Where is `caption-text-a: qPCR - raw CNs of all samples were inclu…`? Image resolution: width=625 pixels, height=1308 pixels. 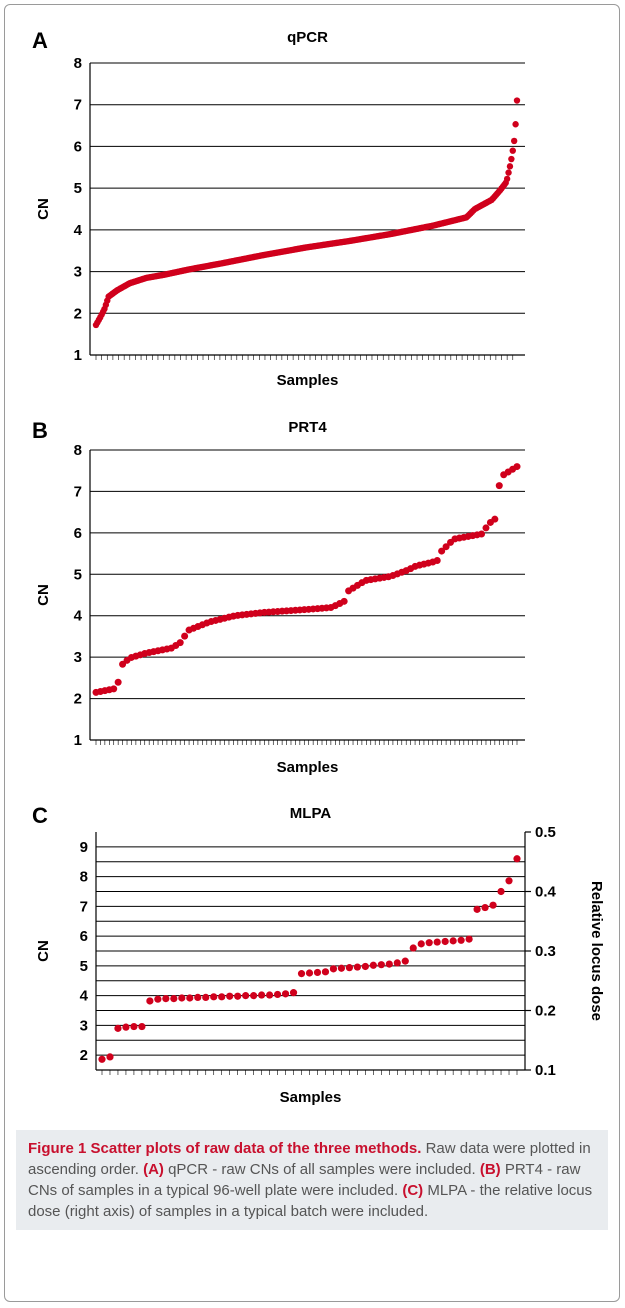
caption-text-a: qPCR - raw CNs of all samples were inclu… is located at coordinates (321, 1169).